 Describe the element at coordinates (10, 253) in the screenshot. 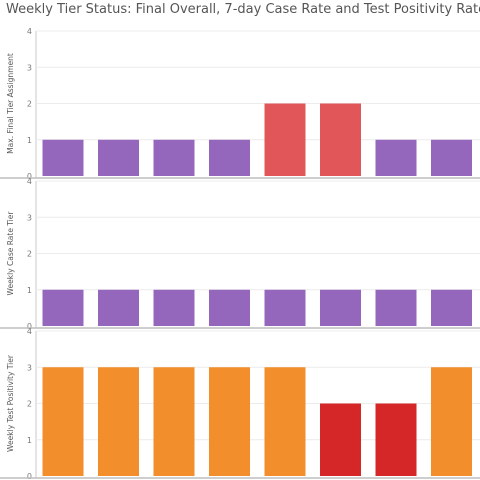

I see `y-axis-label: Weekly Case Rate Tier` at that location.